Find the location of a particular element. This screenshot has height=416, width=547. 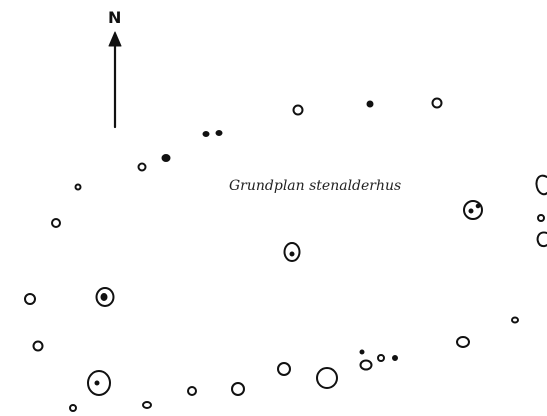

north-label: N is located at coordinates (115, 17).